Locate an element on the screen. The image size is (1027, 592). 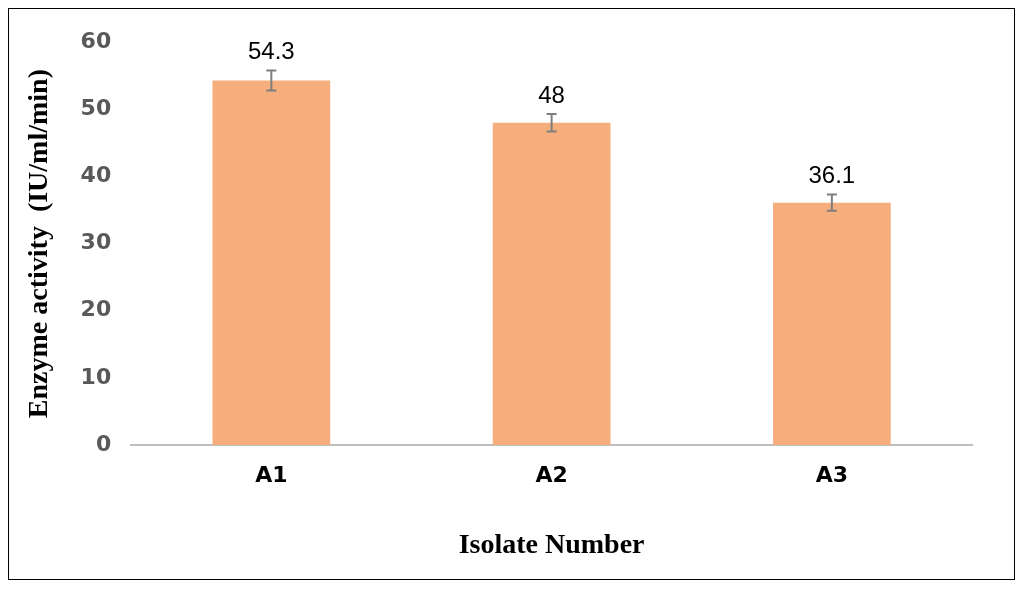
data-label: 54.3 is located at coordinates (271, 51).